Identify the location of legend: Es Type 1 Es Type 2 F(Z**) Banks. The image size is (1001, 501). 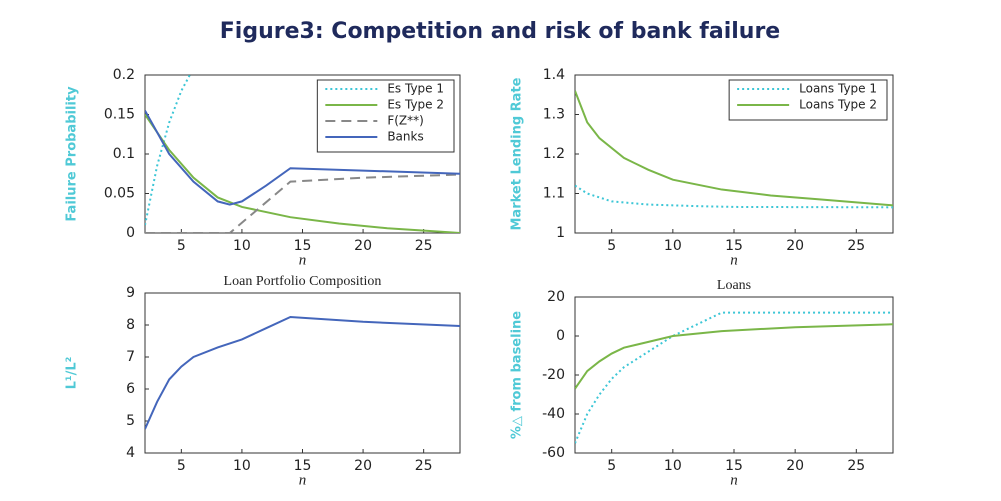
(385, 116).